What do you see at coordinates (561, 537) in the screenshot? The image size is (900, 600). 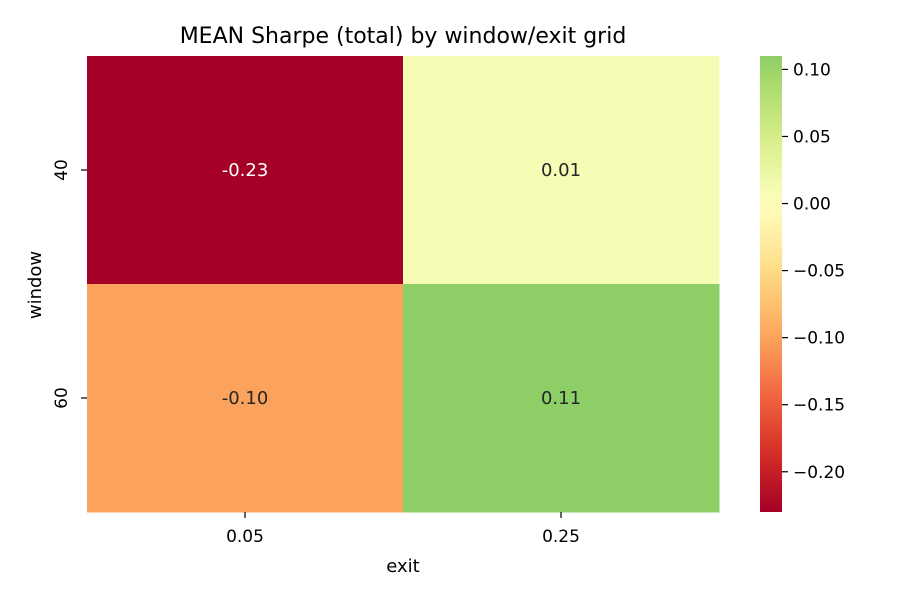 I see `x-tick-label-1: 0.25` at bounding box center [561, 537].